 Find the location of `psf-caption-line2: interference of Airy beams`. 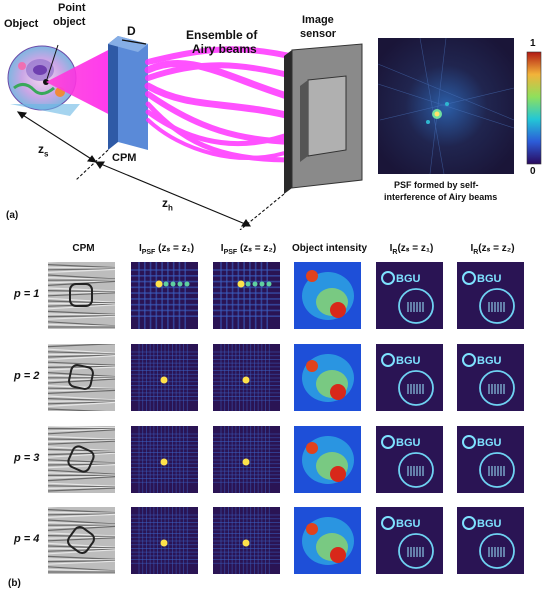

psf-caption-line2: interference of Airy beams is located at coordinates (441, 197).